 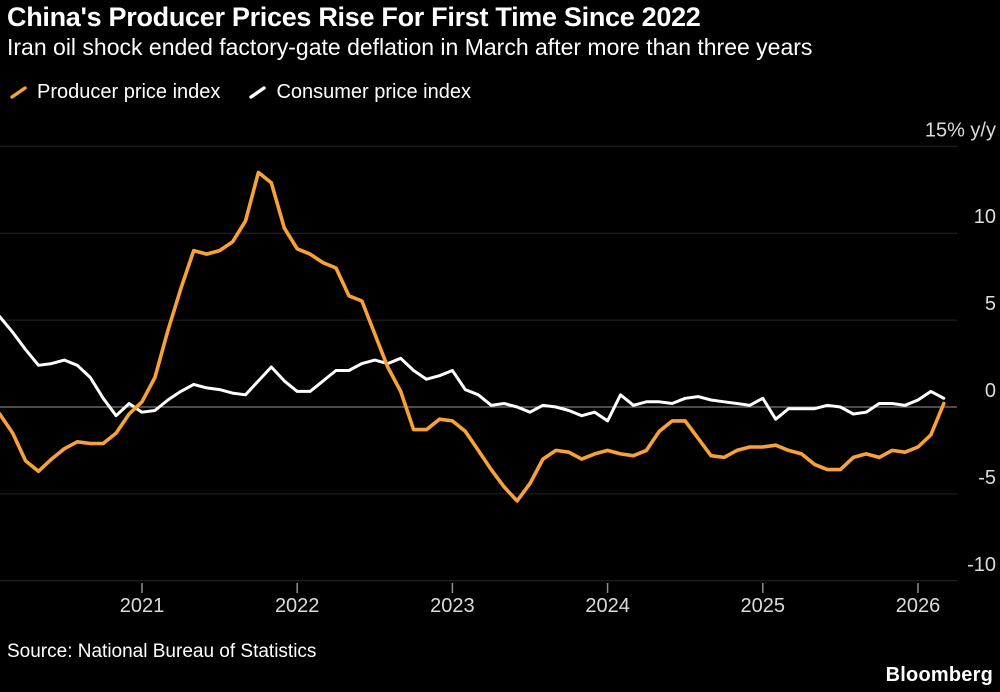 What do you see at coordinates (297, 606) in the screenshot?
I see `x-axis-label: 2022` at bounding box center [297, 606].